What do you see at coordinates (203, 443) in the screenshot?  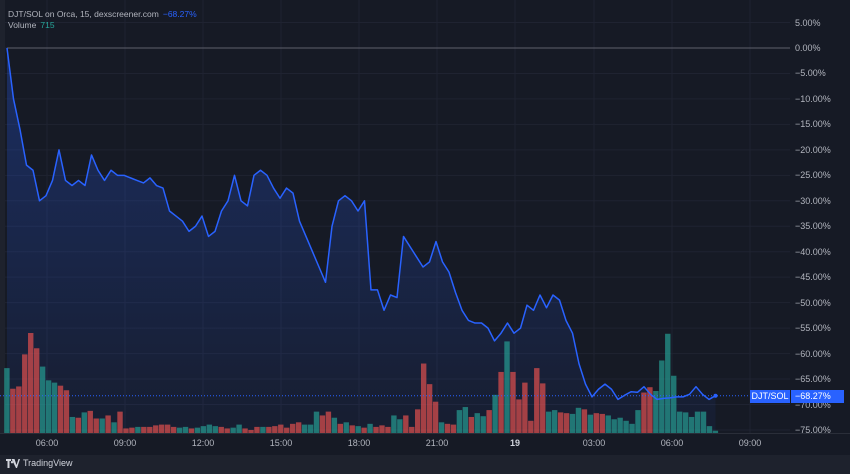 I see `time-axis-label: 12:00` at bounding box center [203, 443].